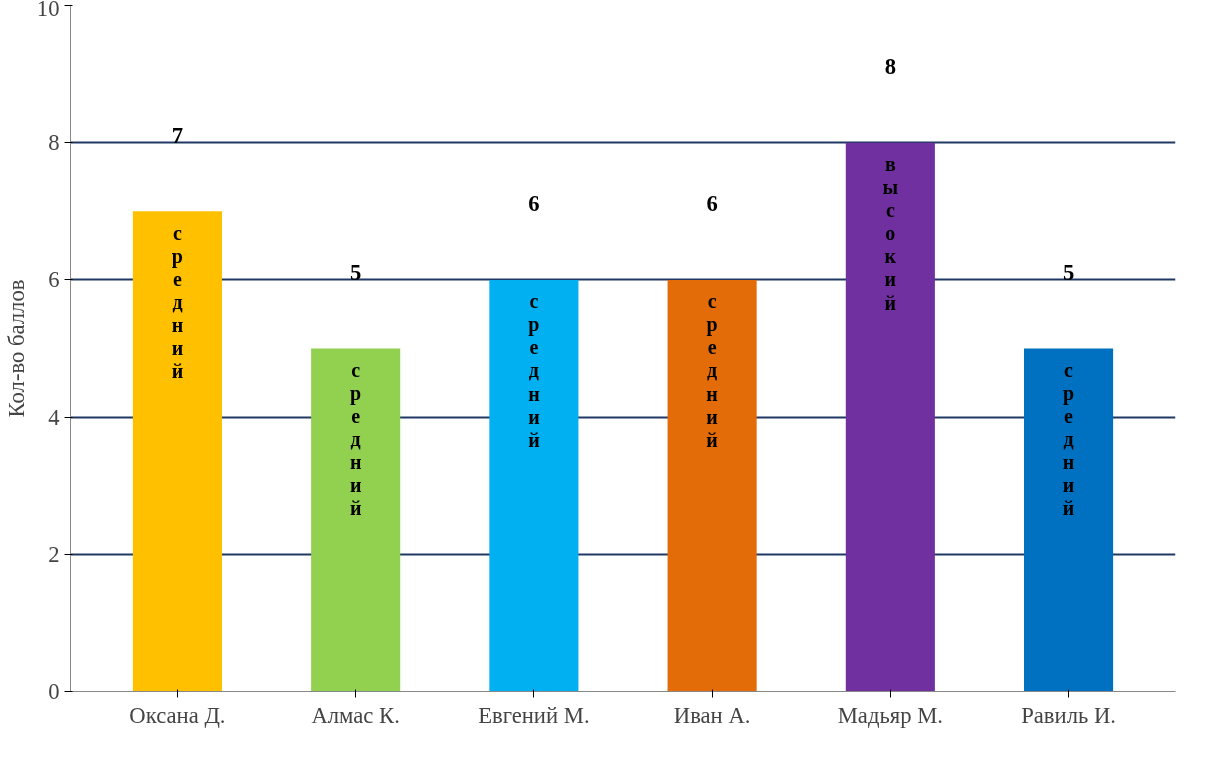 The height and width of the screenshot is (758, 1210). What do you see at coordinates (54, 691) in the screenshot?
I see `y-tick-label: 0` at bounding box center [54, 691].